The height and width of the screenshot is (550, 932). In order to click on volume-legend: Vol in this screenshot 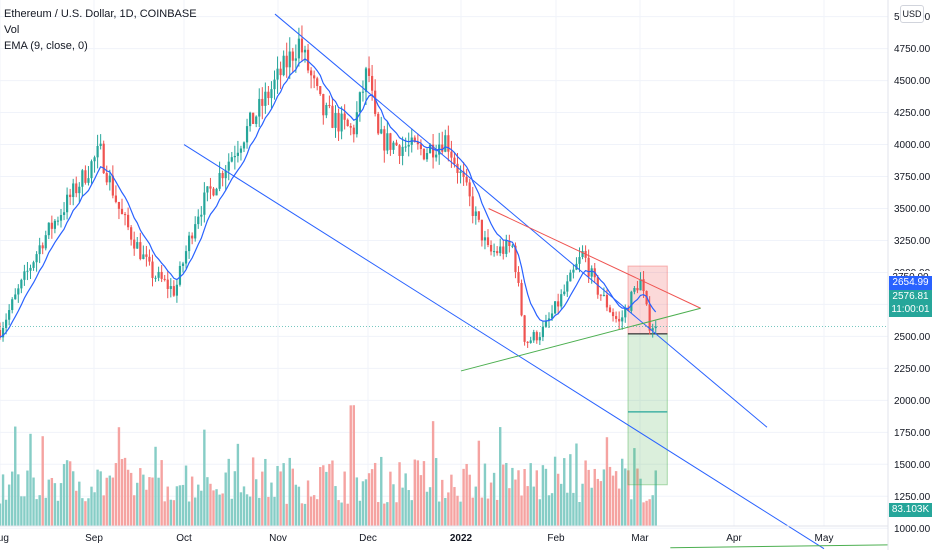, I will do `click(12, 30)`.